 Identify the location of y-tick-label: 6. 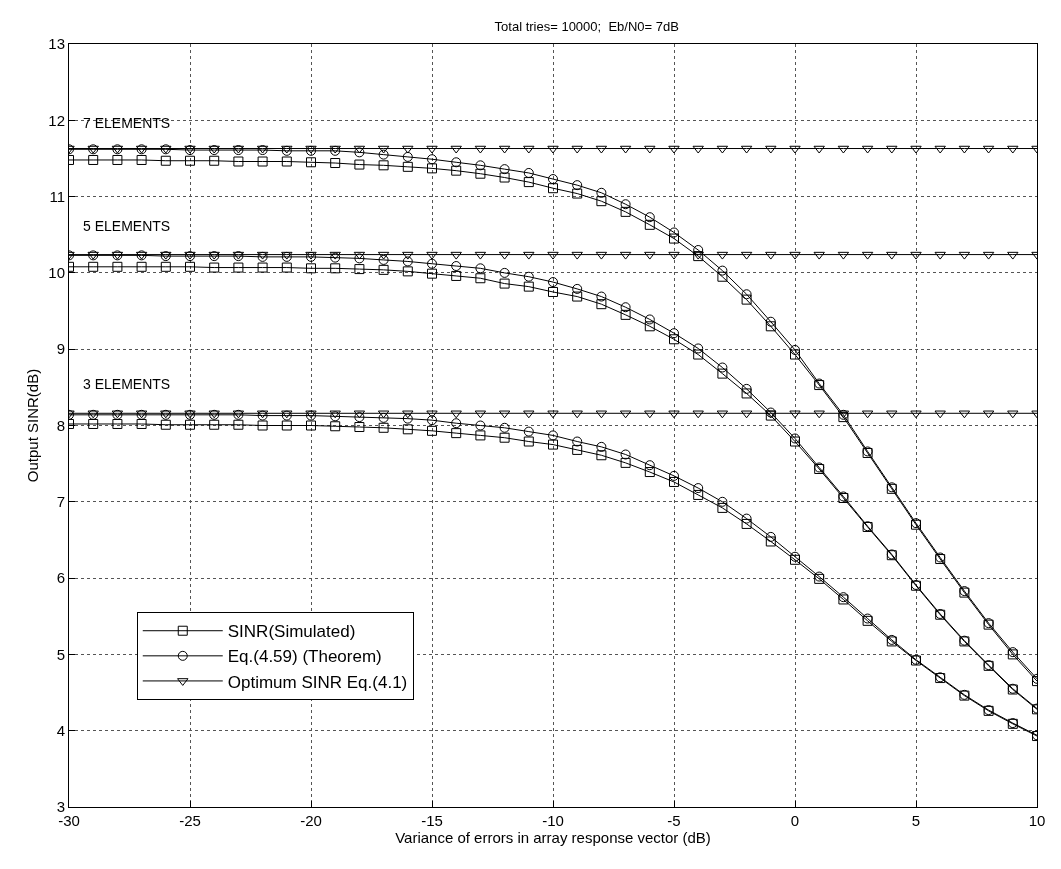
(60, 578).